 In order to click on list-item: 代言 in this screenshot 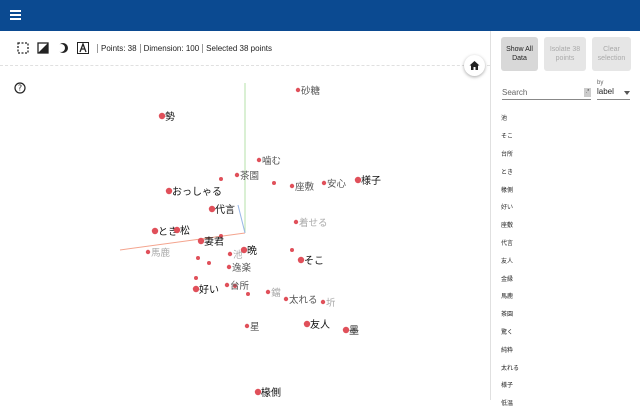, I will do `click(507, 243)`.